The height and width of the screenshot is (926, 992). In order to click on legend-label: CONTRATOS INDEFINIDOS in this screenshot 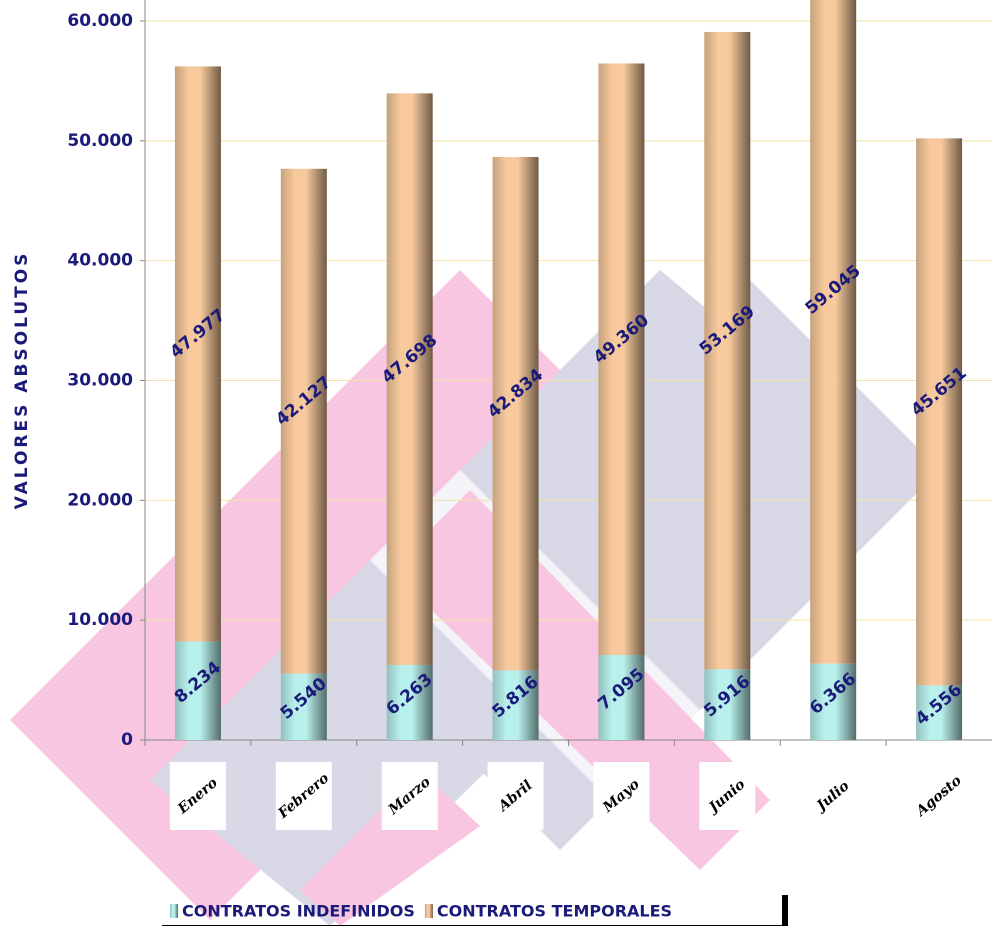, I will do `click(298, 911)`.